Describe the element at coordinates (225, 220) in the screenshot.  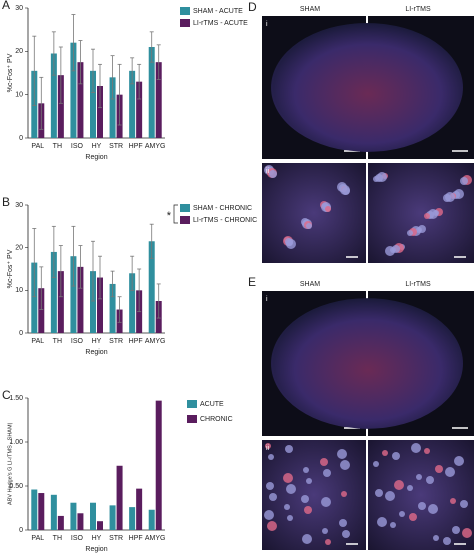
I see `legend-label: LI-rTMS - CHRONIC` at that location.